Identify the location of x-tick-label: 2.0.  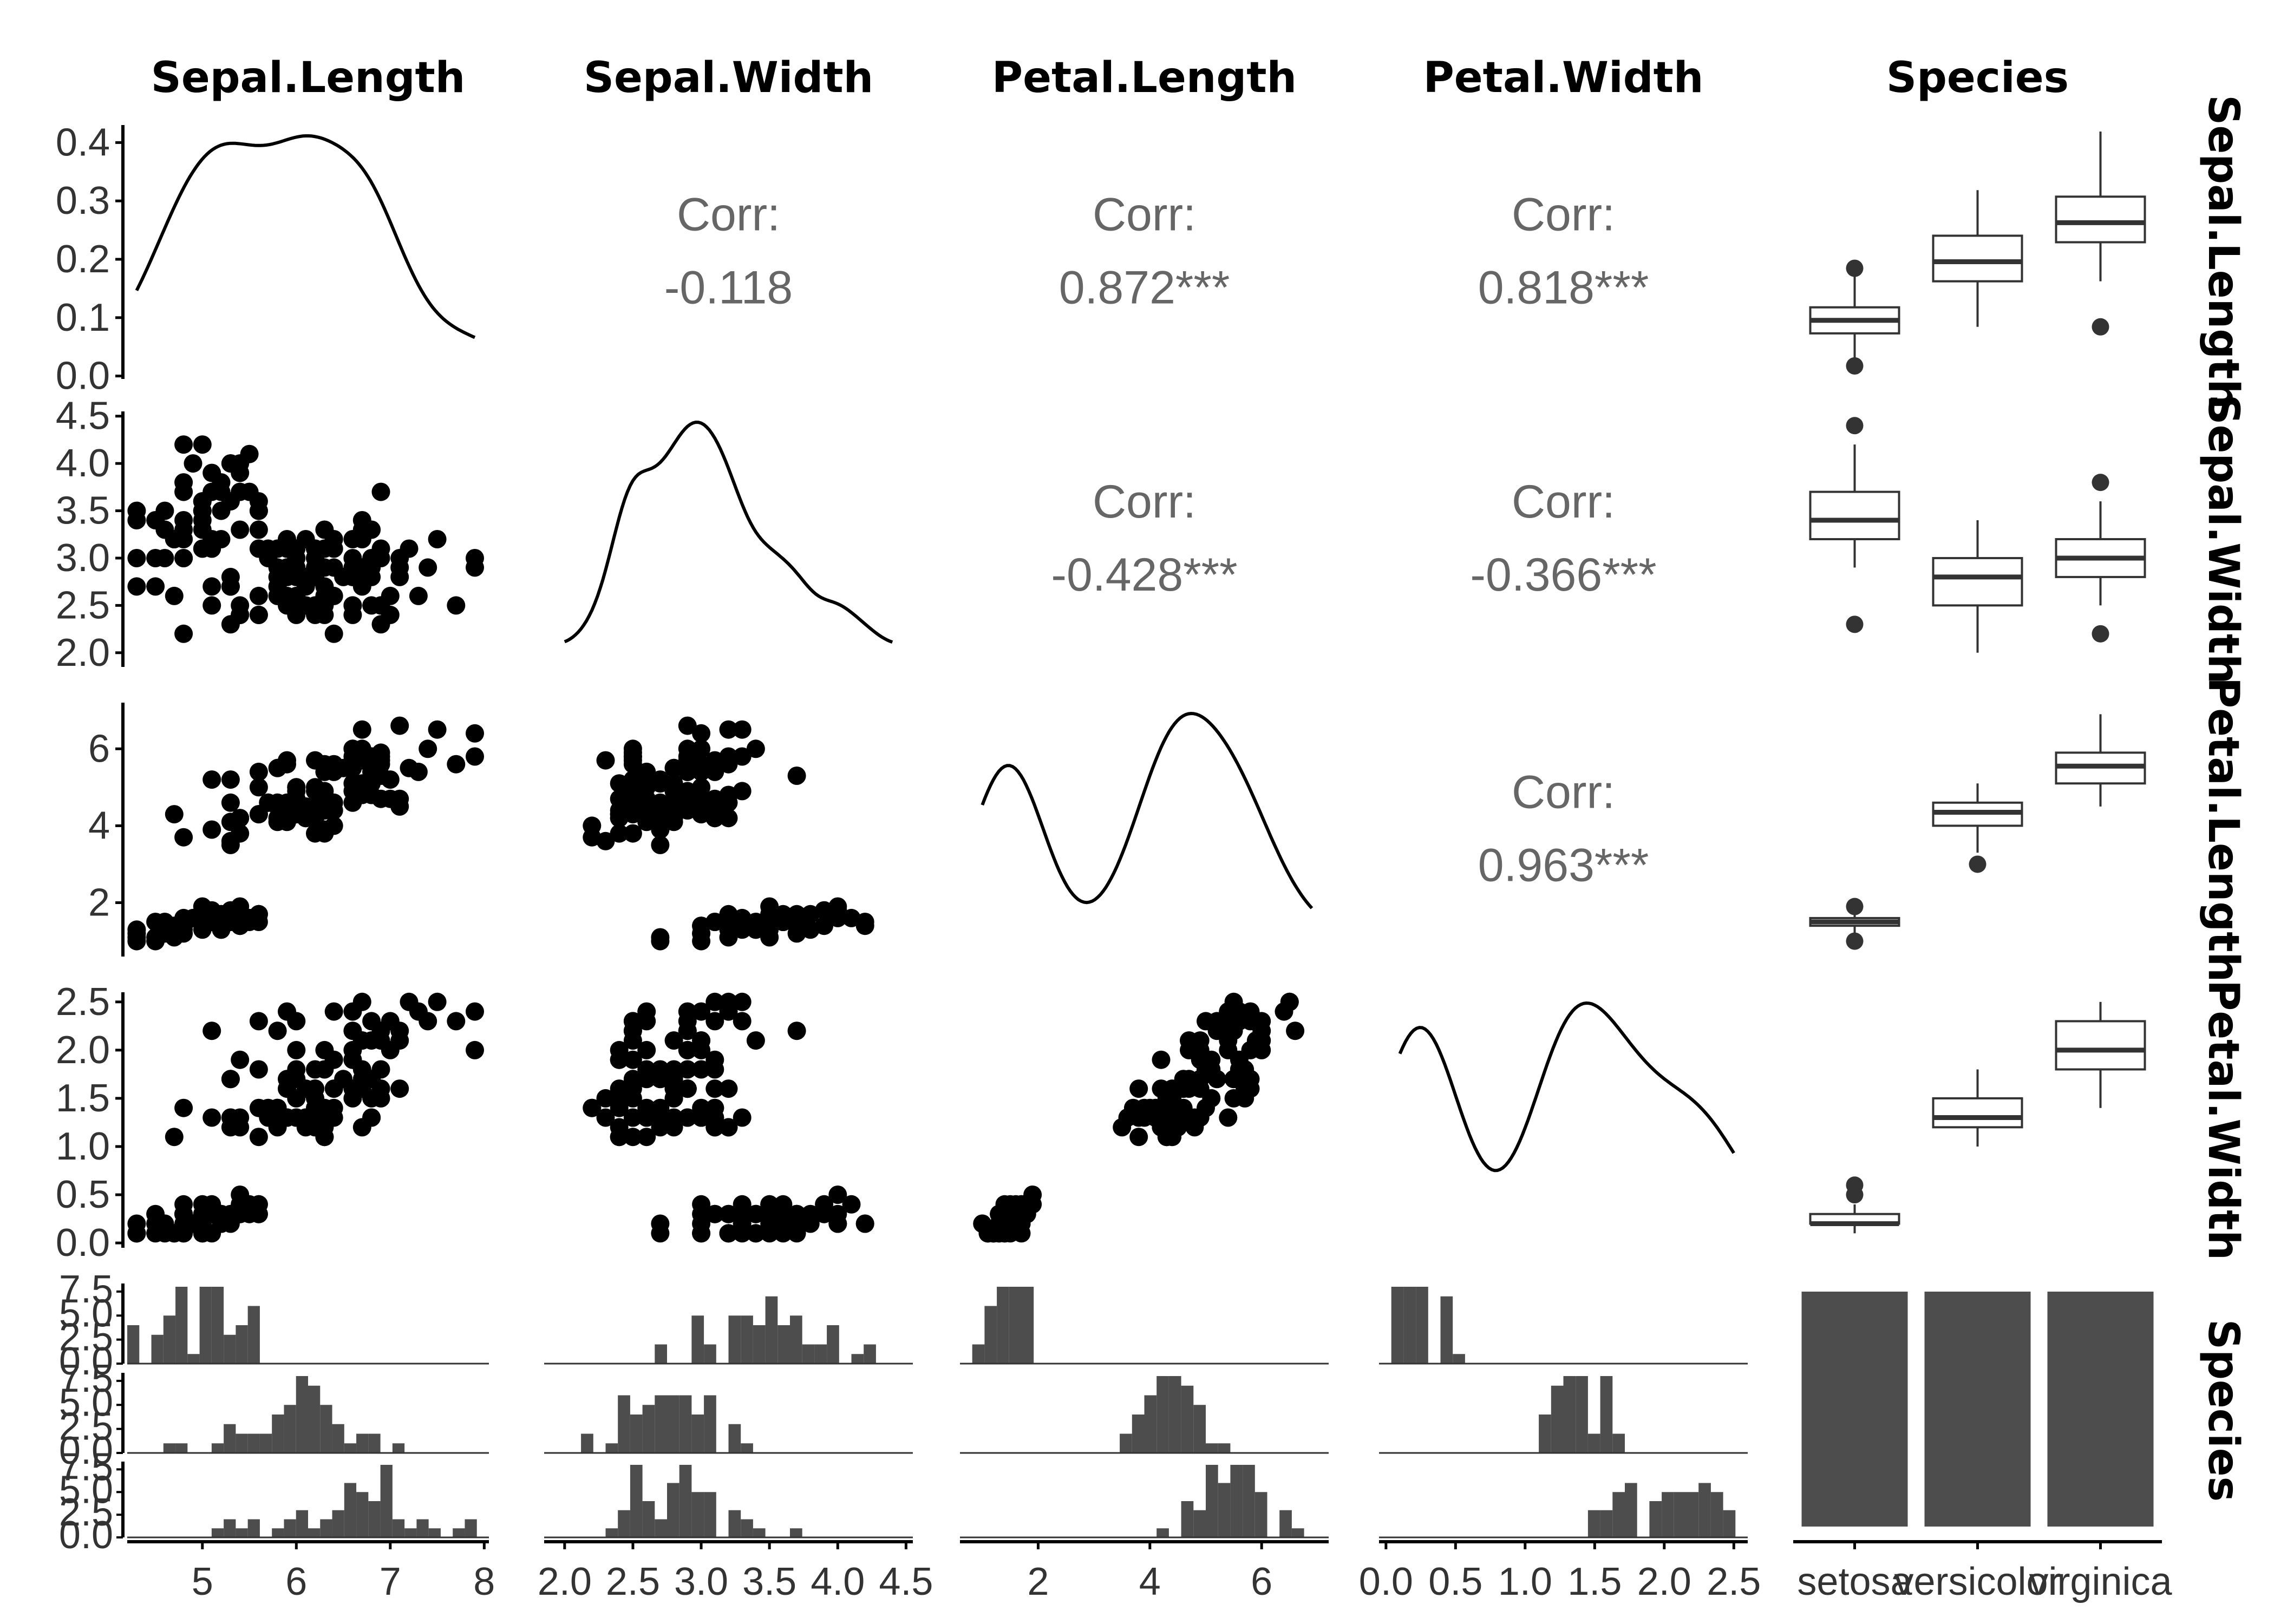
(565, 1581).